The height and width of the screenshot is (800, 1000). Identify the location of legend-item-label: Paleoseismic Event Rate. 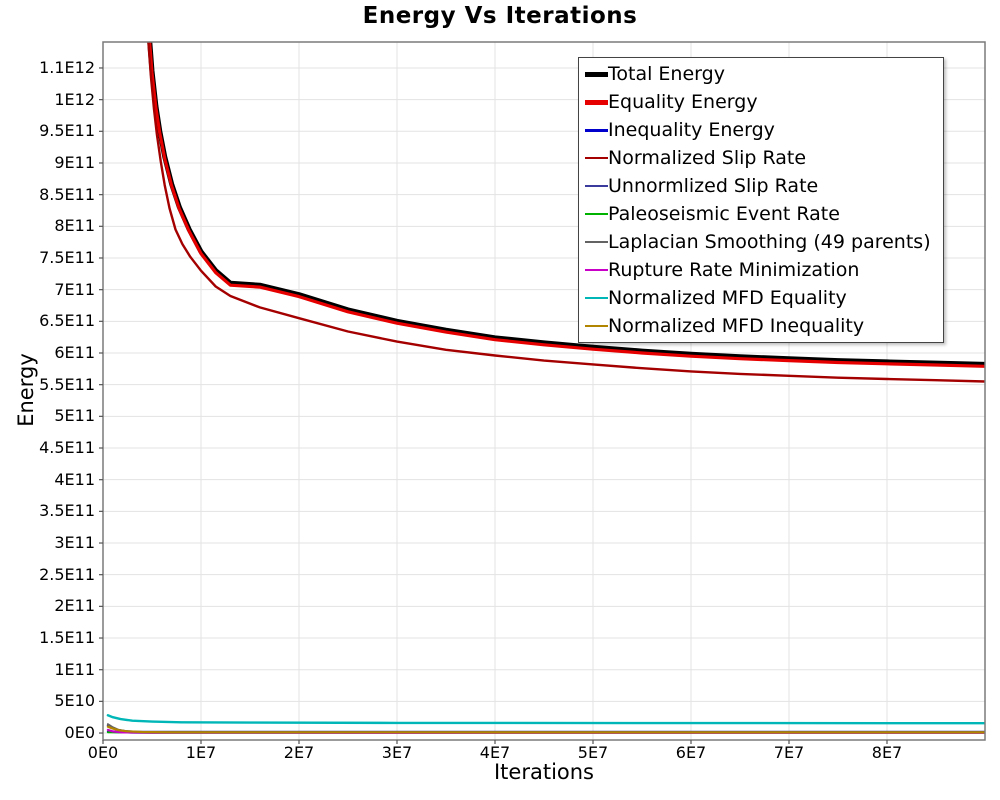
(724, 214).